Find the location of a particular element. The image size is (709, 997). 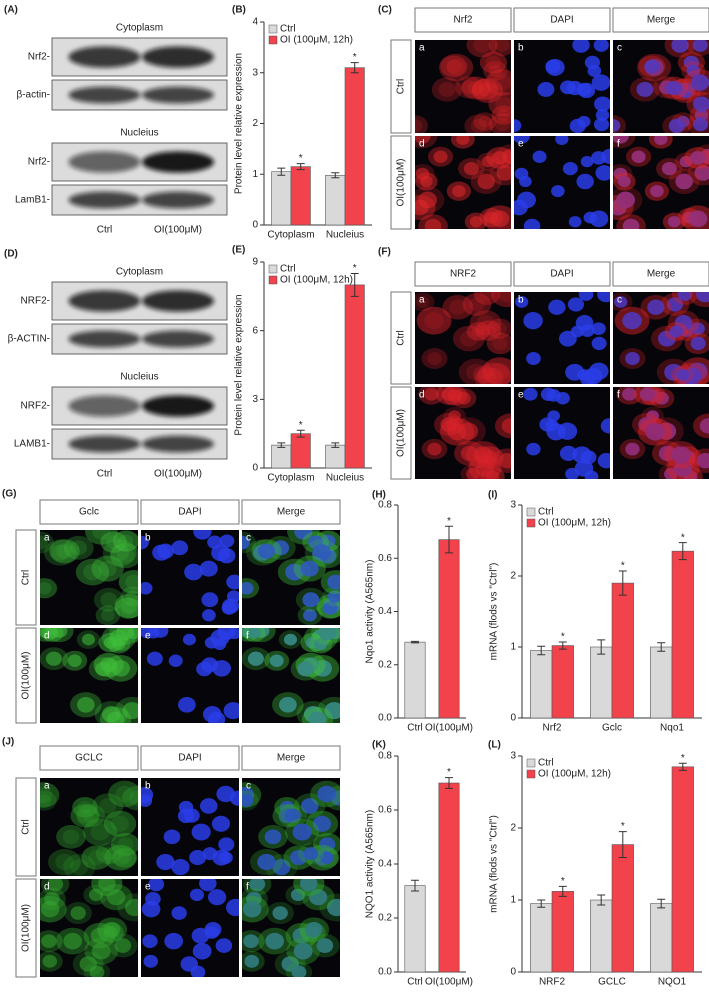

blot-band is located at coordinates (178, 162).